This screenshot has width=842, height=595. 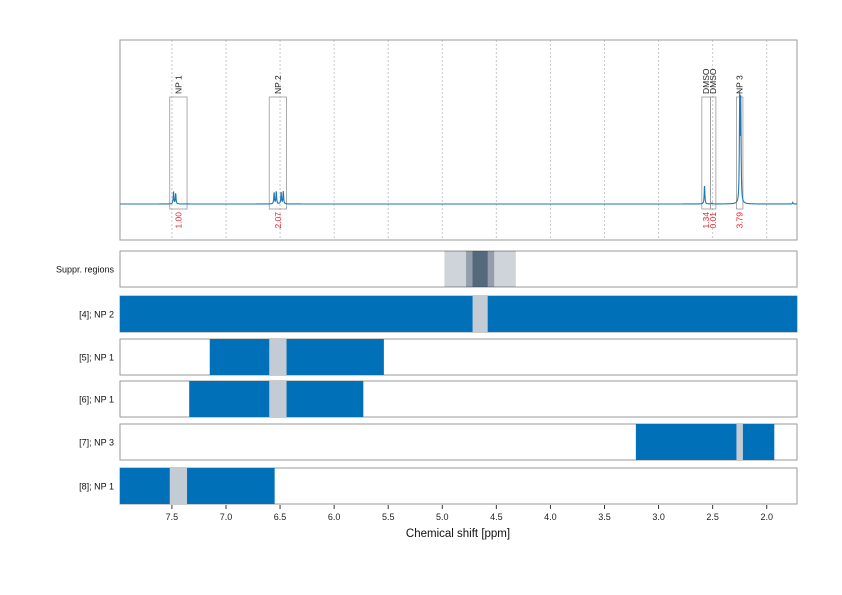 What do you see at coordinates (226, 517) in the screenshot?
I see `x-tick-label: 7.0` at bounding box center [226, 517].